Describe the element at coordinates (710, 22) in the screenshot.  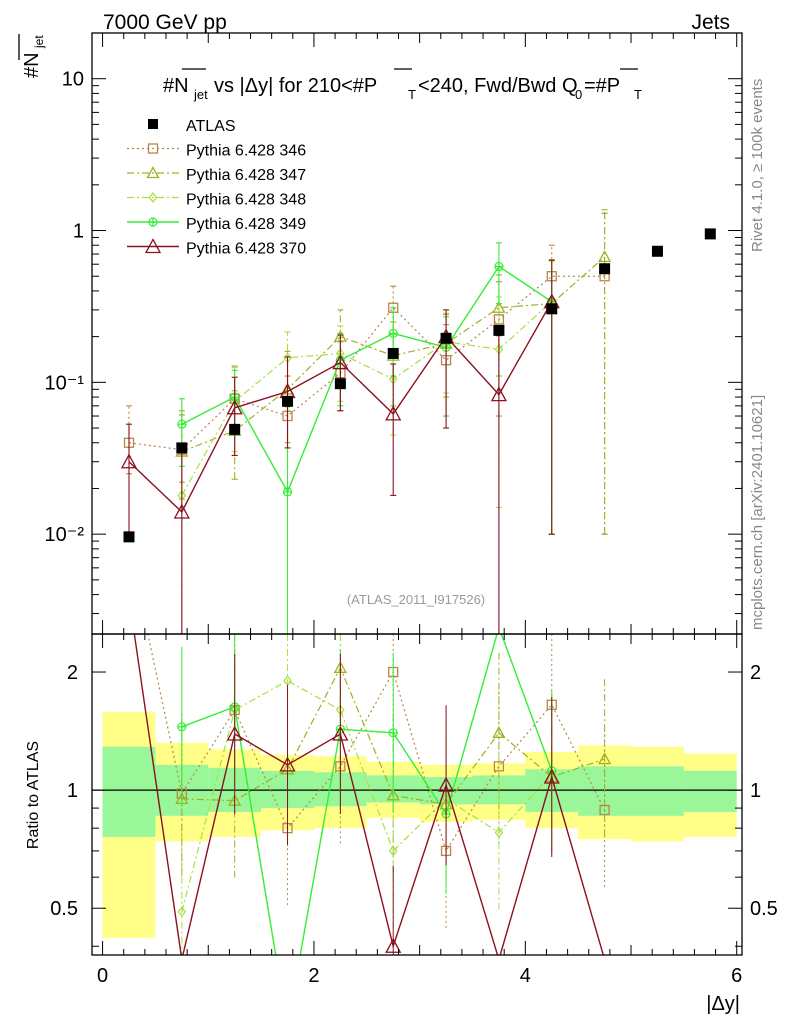
I see `category-label: Jets` at that location.